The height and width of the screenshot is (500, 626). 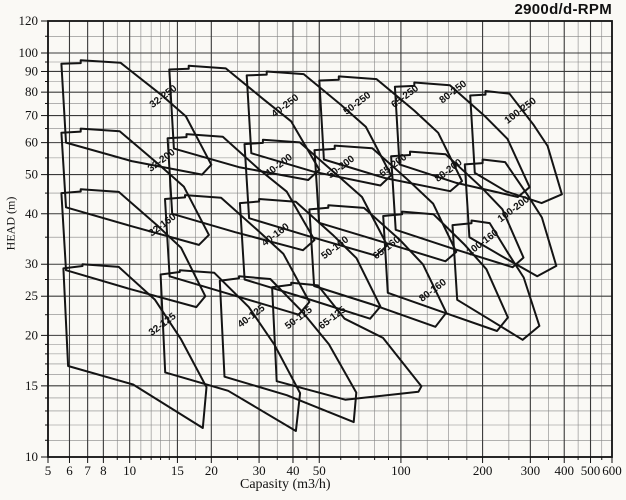 What do you see at coordinates (591, 470) in the screenshot?
I see `x-tick-label: 500` at bounding box center [591, 470].